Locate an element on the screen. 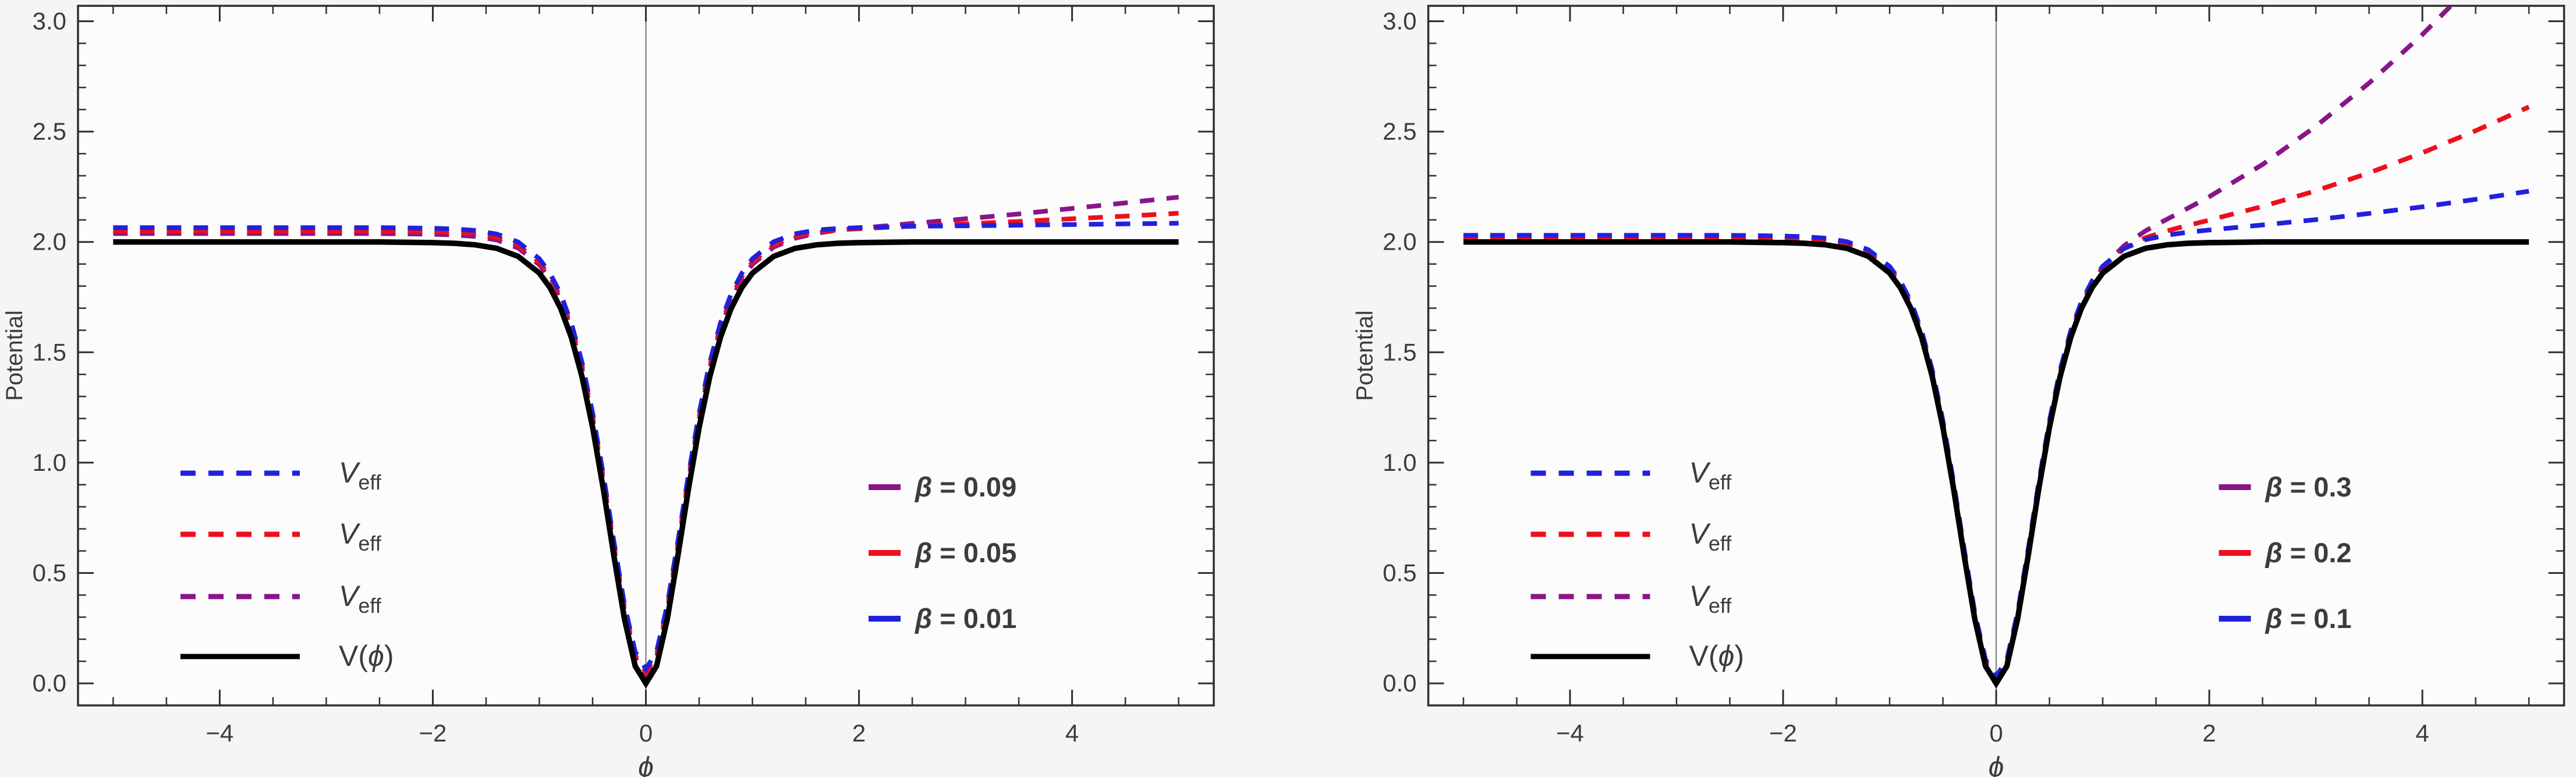 The width and height of the screenshot is (2576, 777). legend-beta-label: β = 0.01 is located at coordinates (965, 618).